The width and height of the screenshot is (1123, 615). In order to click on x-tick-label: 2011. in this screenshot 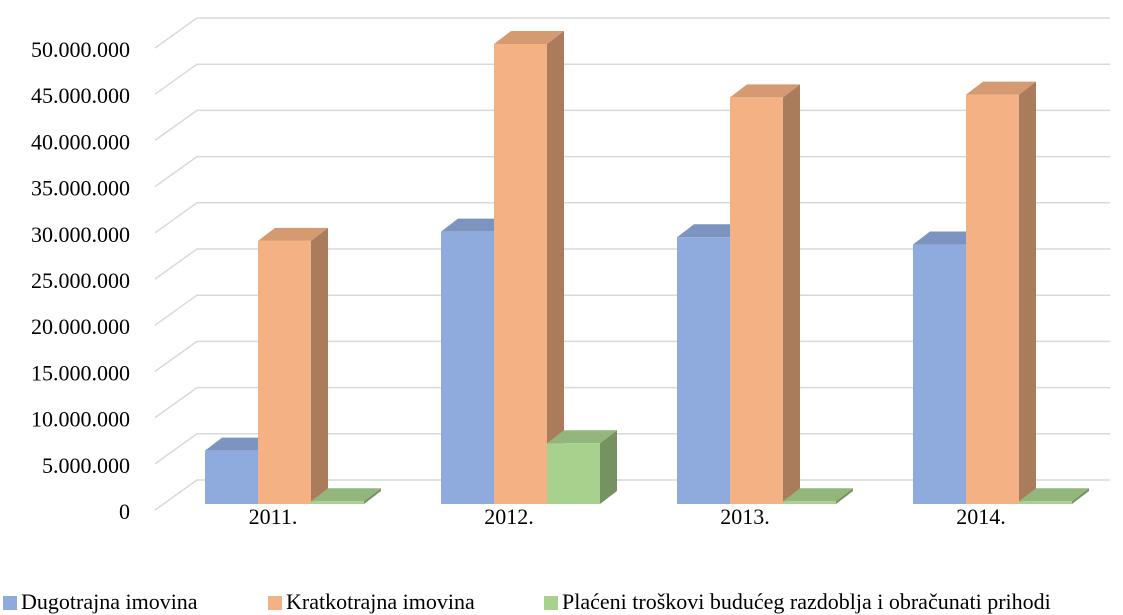, I will do `click(273, 516)`.